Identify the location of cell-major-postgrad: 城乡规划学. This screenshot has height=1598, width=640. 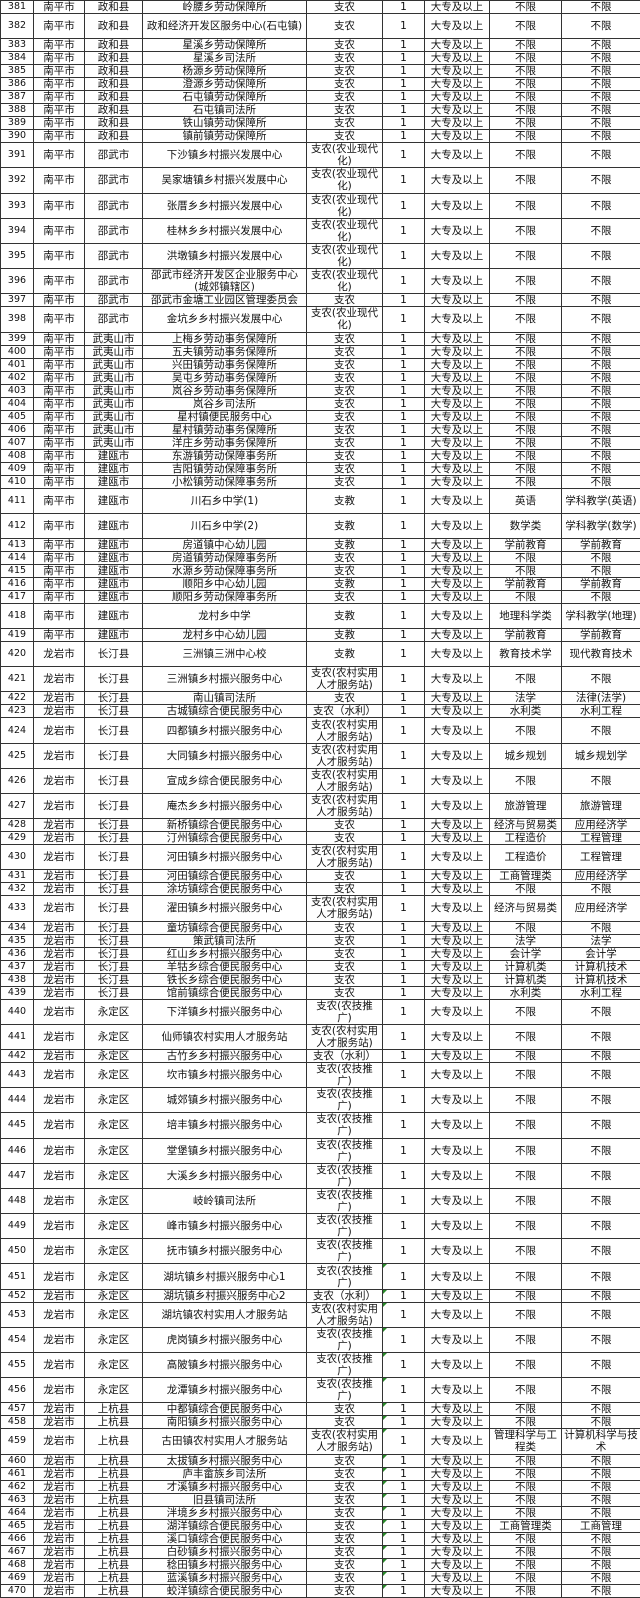
(601, 755).